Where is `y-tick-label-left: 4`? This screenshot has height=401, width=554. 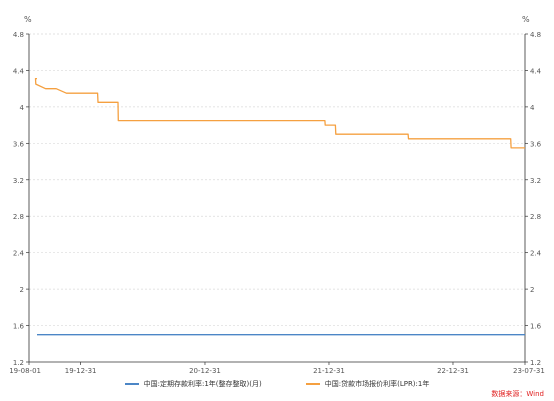 y-tick-label-left: 4 is located at coordinates (22, 108).